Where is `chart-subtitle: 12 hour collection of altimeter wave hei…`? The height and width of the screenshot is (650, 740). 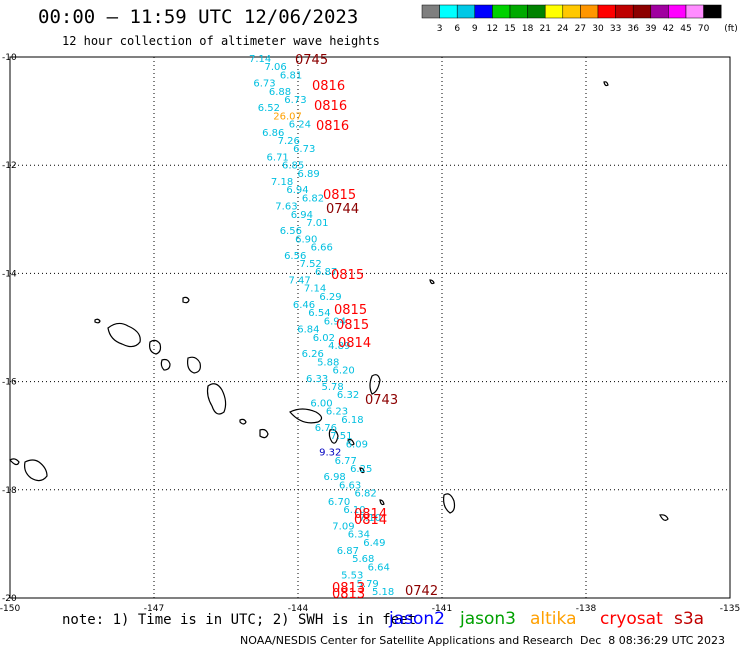 chart-subtitle: 12 hour collection of altimeter wave hei… is located at coordinates (221, 41).